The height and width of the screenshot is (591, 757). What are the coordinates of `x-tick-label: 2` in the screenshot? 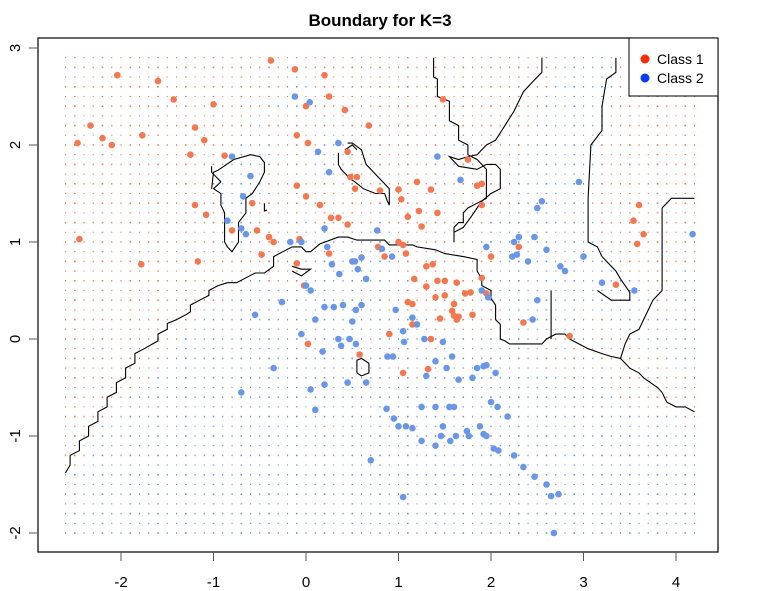 It's located at (491, 582).